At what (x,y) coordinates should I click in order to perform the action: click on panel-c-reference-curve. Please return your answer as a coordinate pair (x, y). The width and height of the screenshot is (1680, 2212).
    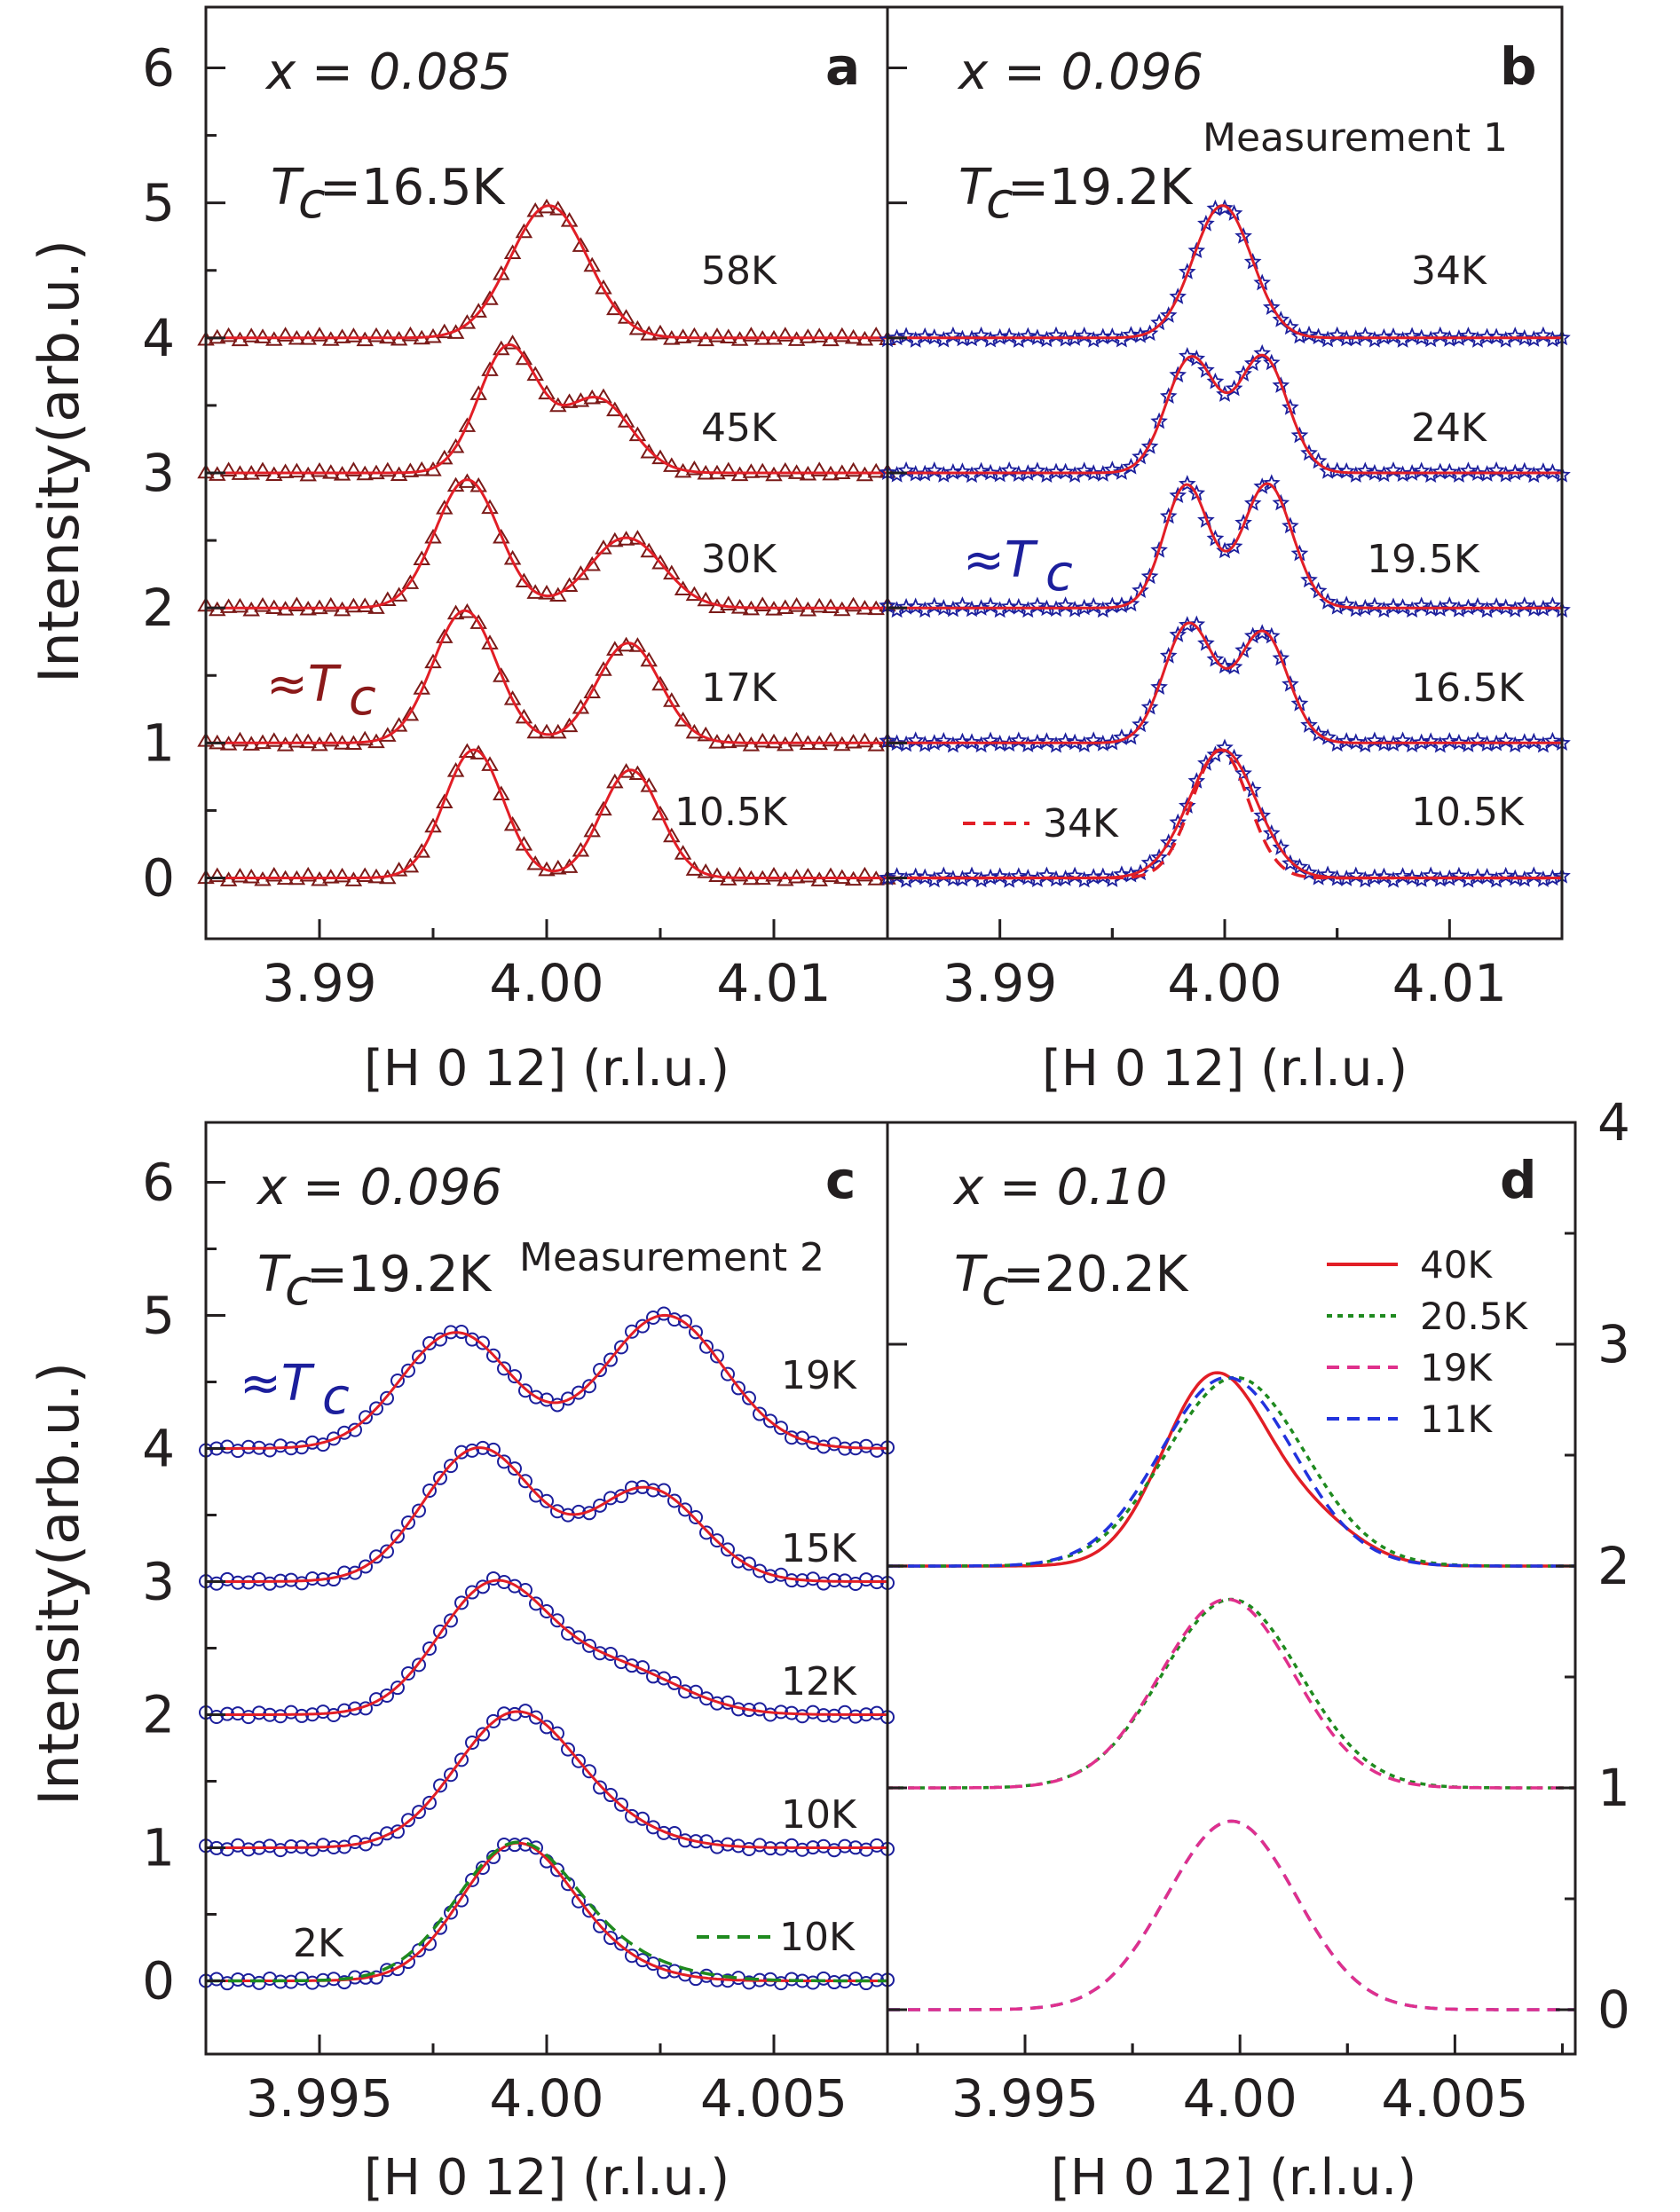
    Looking at the image, I should click on (546, 1911).